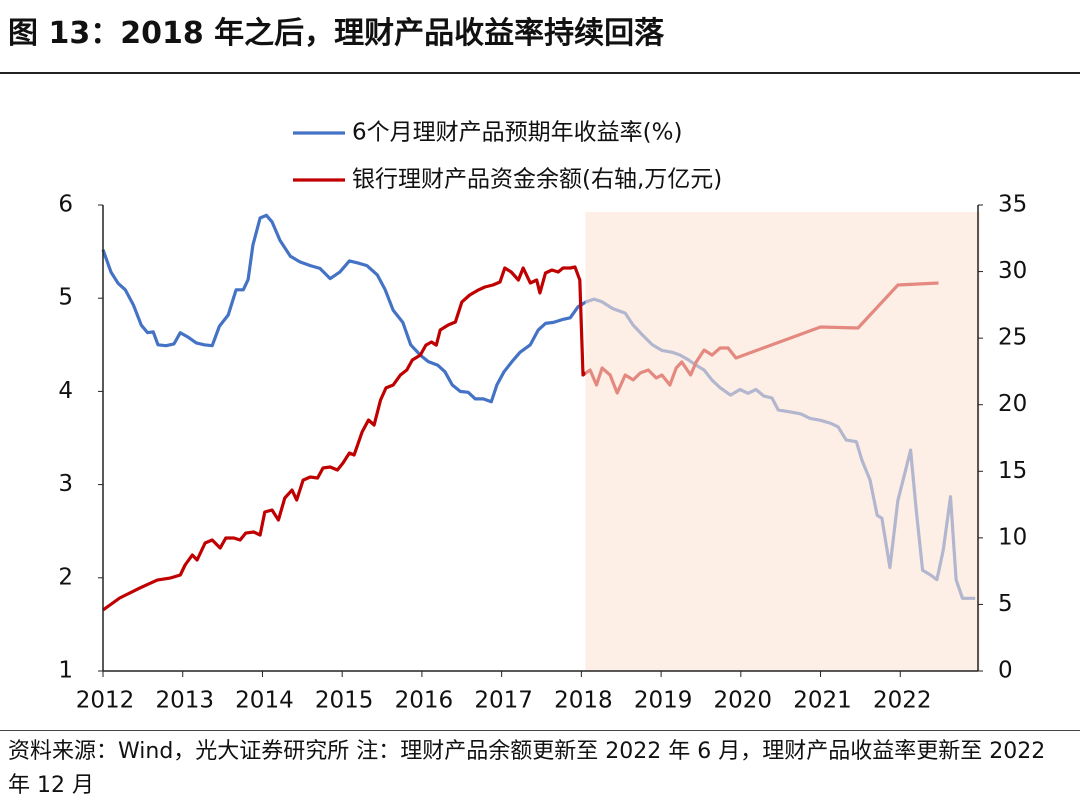 This screenshot has width=1080, height=812. What do you see at coordinates (1012, 205) in the screenshot?
I see `y2-tick-label: 35` at bounding box center [1012, 205].